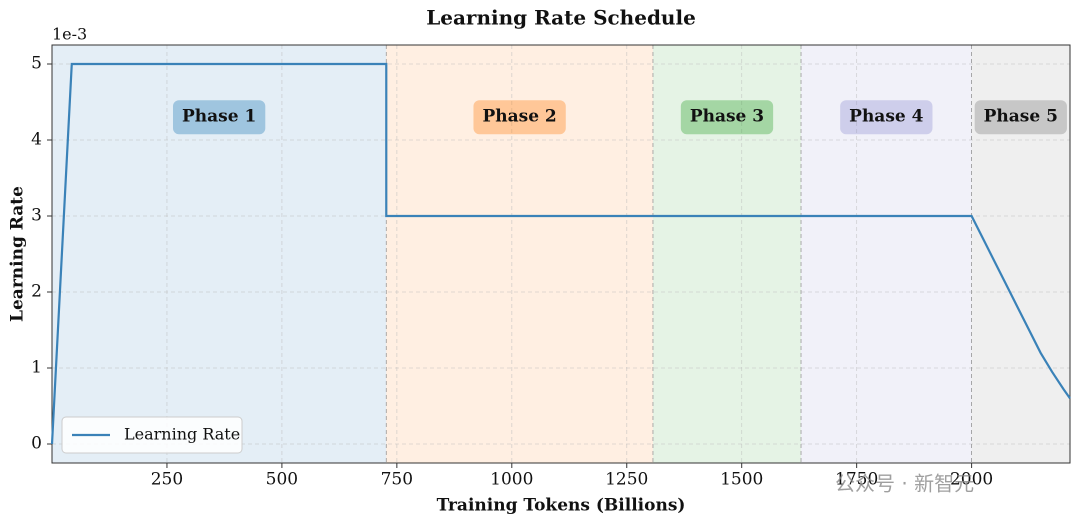 This screenshot has height=526, width=1080. What do you see at coordinates (561, 506) in the screenshot?
I see `x-axis-label: Training Tokens (Billions)` at bounding box center [561, 506].